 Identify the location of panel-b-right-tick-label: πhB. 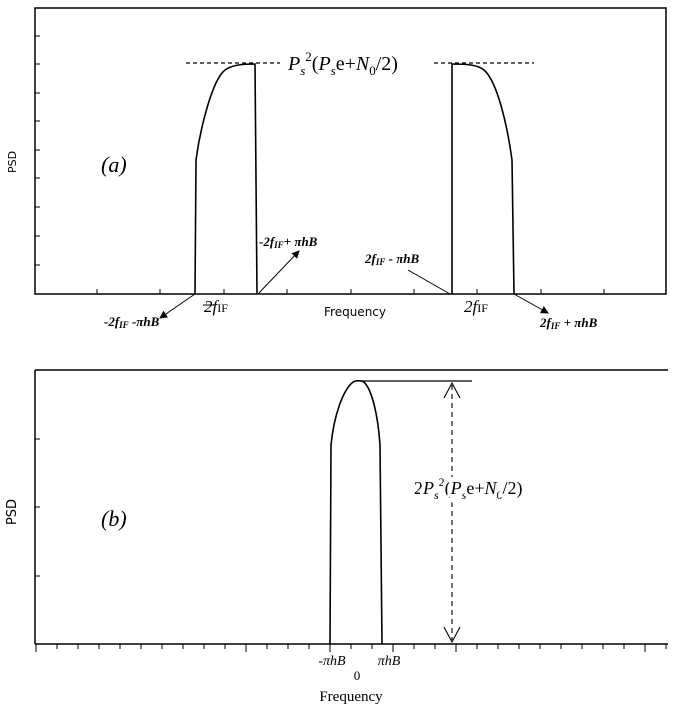
(389, 661).